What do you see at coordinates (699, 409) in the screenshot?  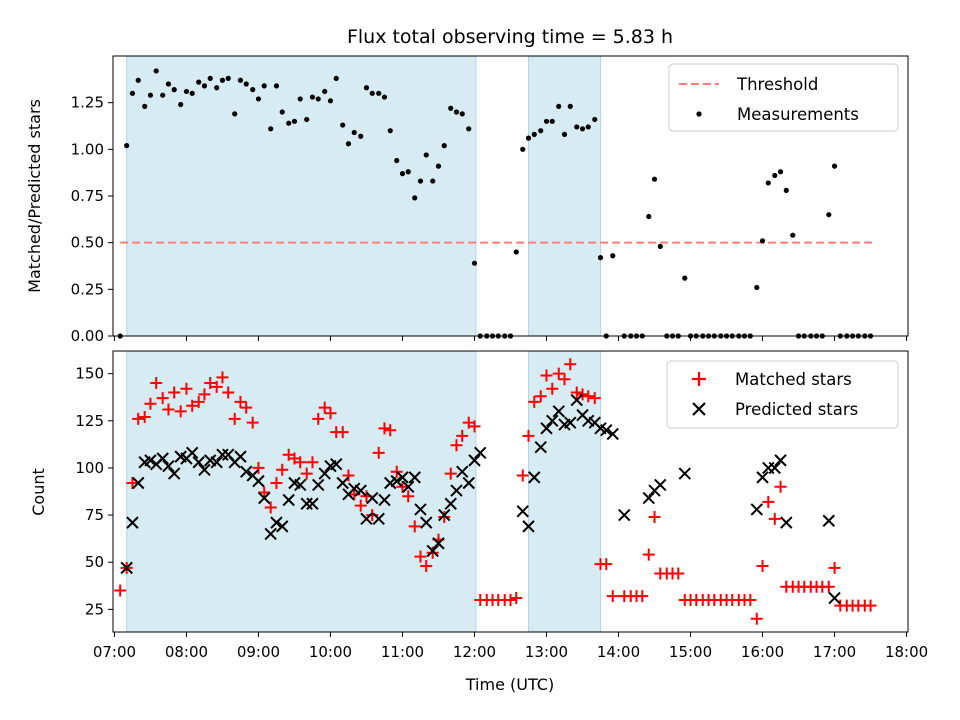 I see `predicted-legend-swatch` at bounding box center [699, 409].